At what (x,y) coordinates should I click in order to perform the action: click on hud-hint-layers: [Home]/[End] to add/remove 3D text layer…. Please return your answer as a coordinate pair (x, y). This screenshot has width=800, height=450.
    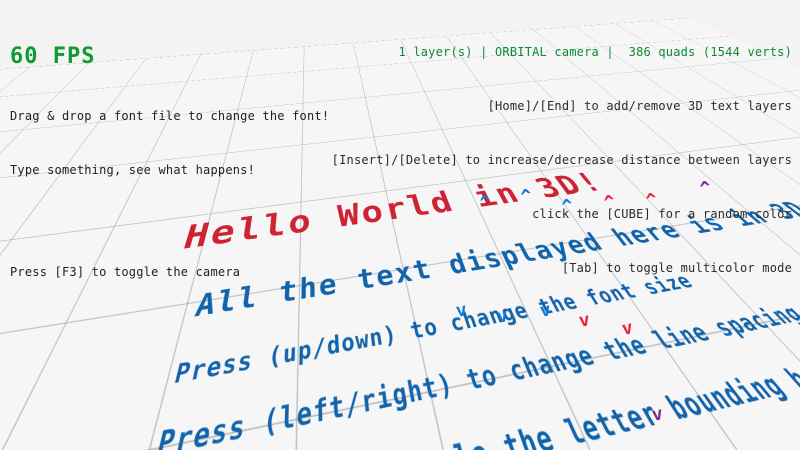
    Looking at the image, I should click on (639, 106).